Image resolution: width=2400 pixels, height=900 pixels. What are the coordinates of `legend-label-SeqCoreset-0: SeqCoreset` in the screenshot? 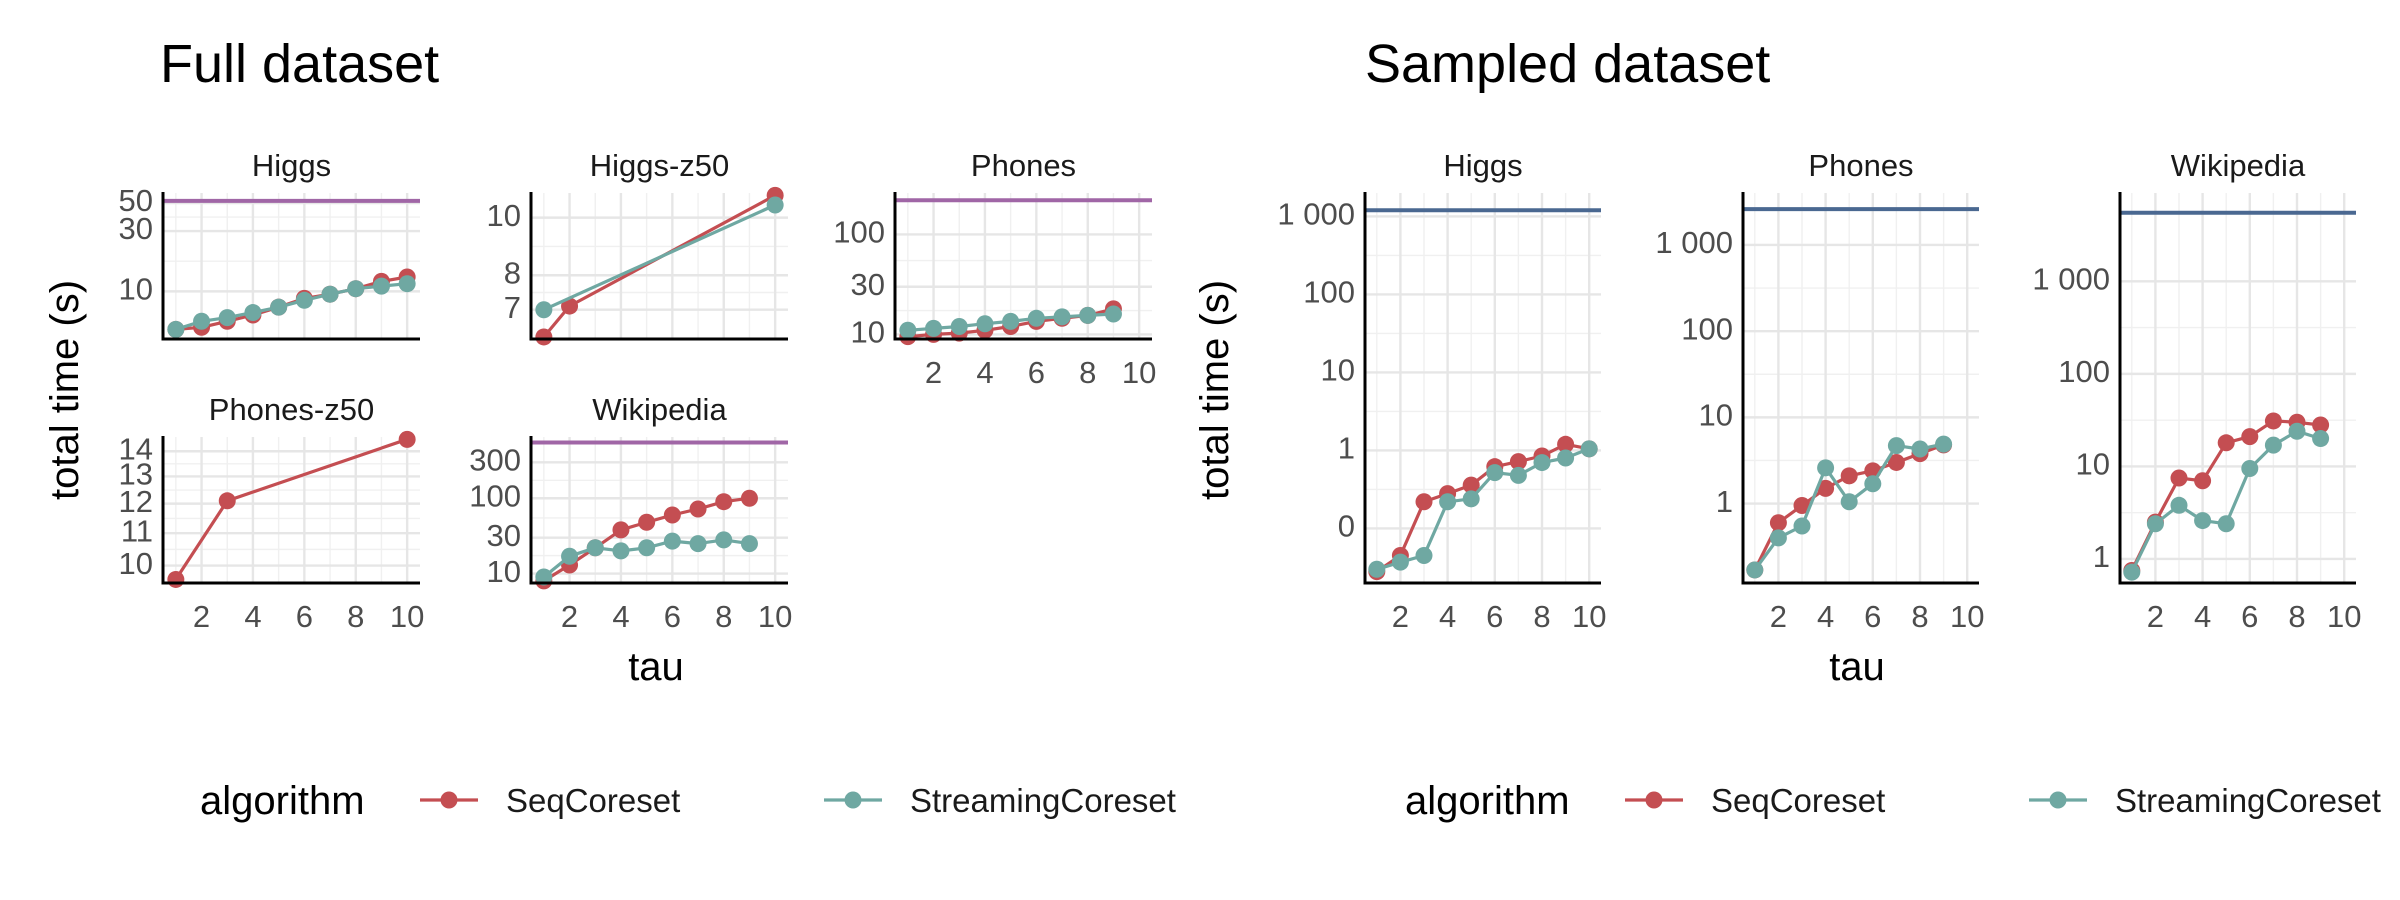 It's located at (593, 800).